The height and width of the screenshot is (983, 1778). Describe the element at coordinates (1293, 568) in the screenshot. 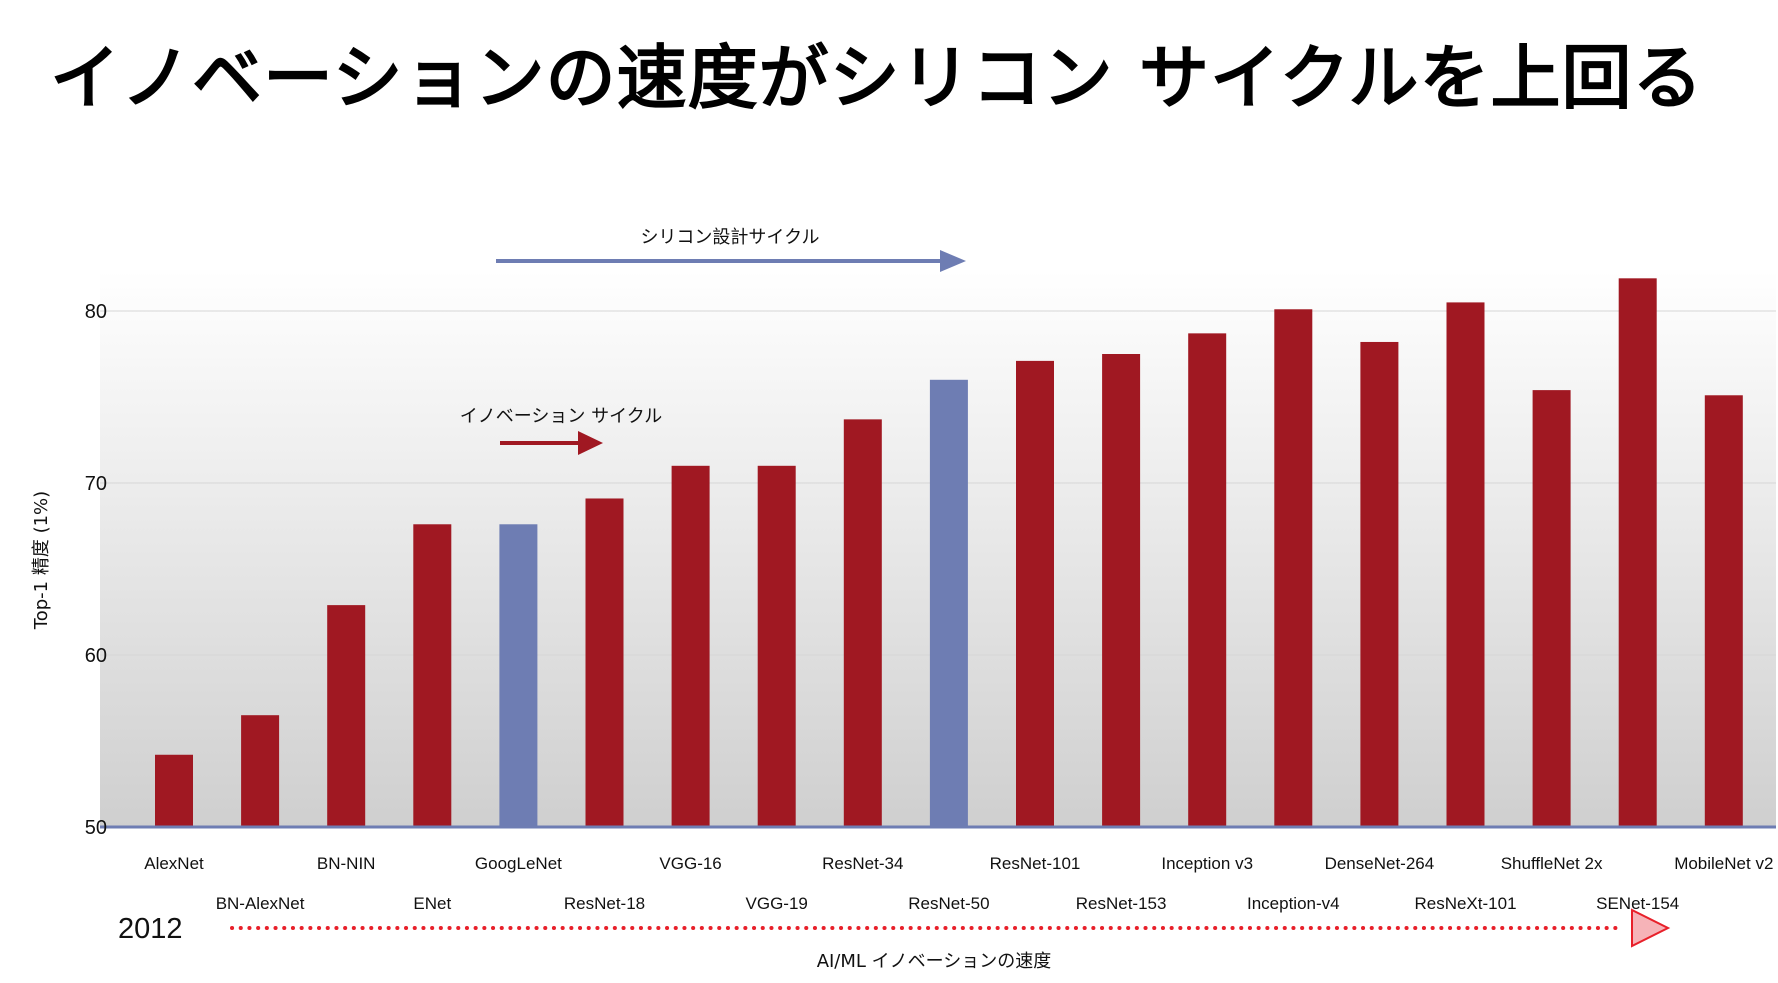

I see `bar-inception-v4` at that location.